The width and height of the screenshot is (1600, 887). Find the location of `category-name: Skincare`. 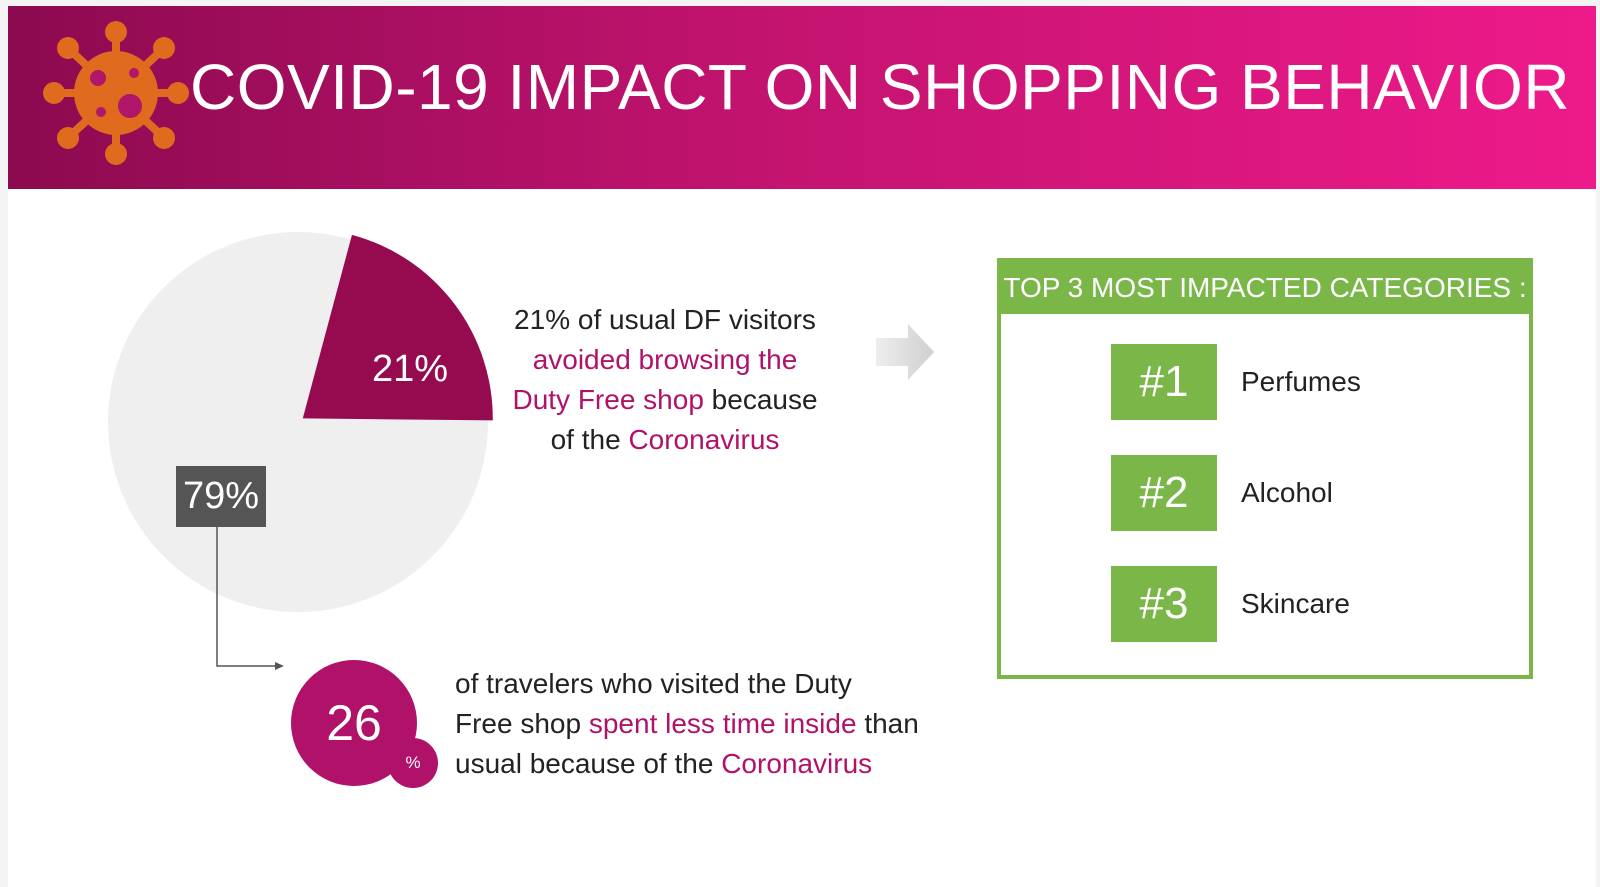

category-name: Skincare is located at coordinates (1295, 603).